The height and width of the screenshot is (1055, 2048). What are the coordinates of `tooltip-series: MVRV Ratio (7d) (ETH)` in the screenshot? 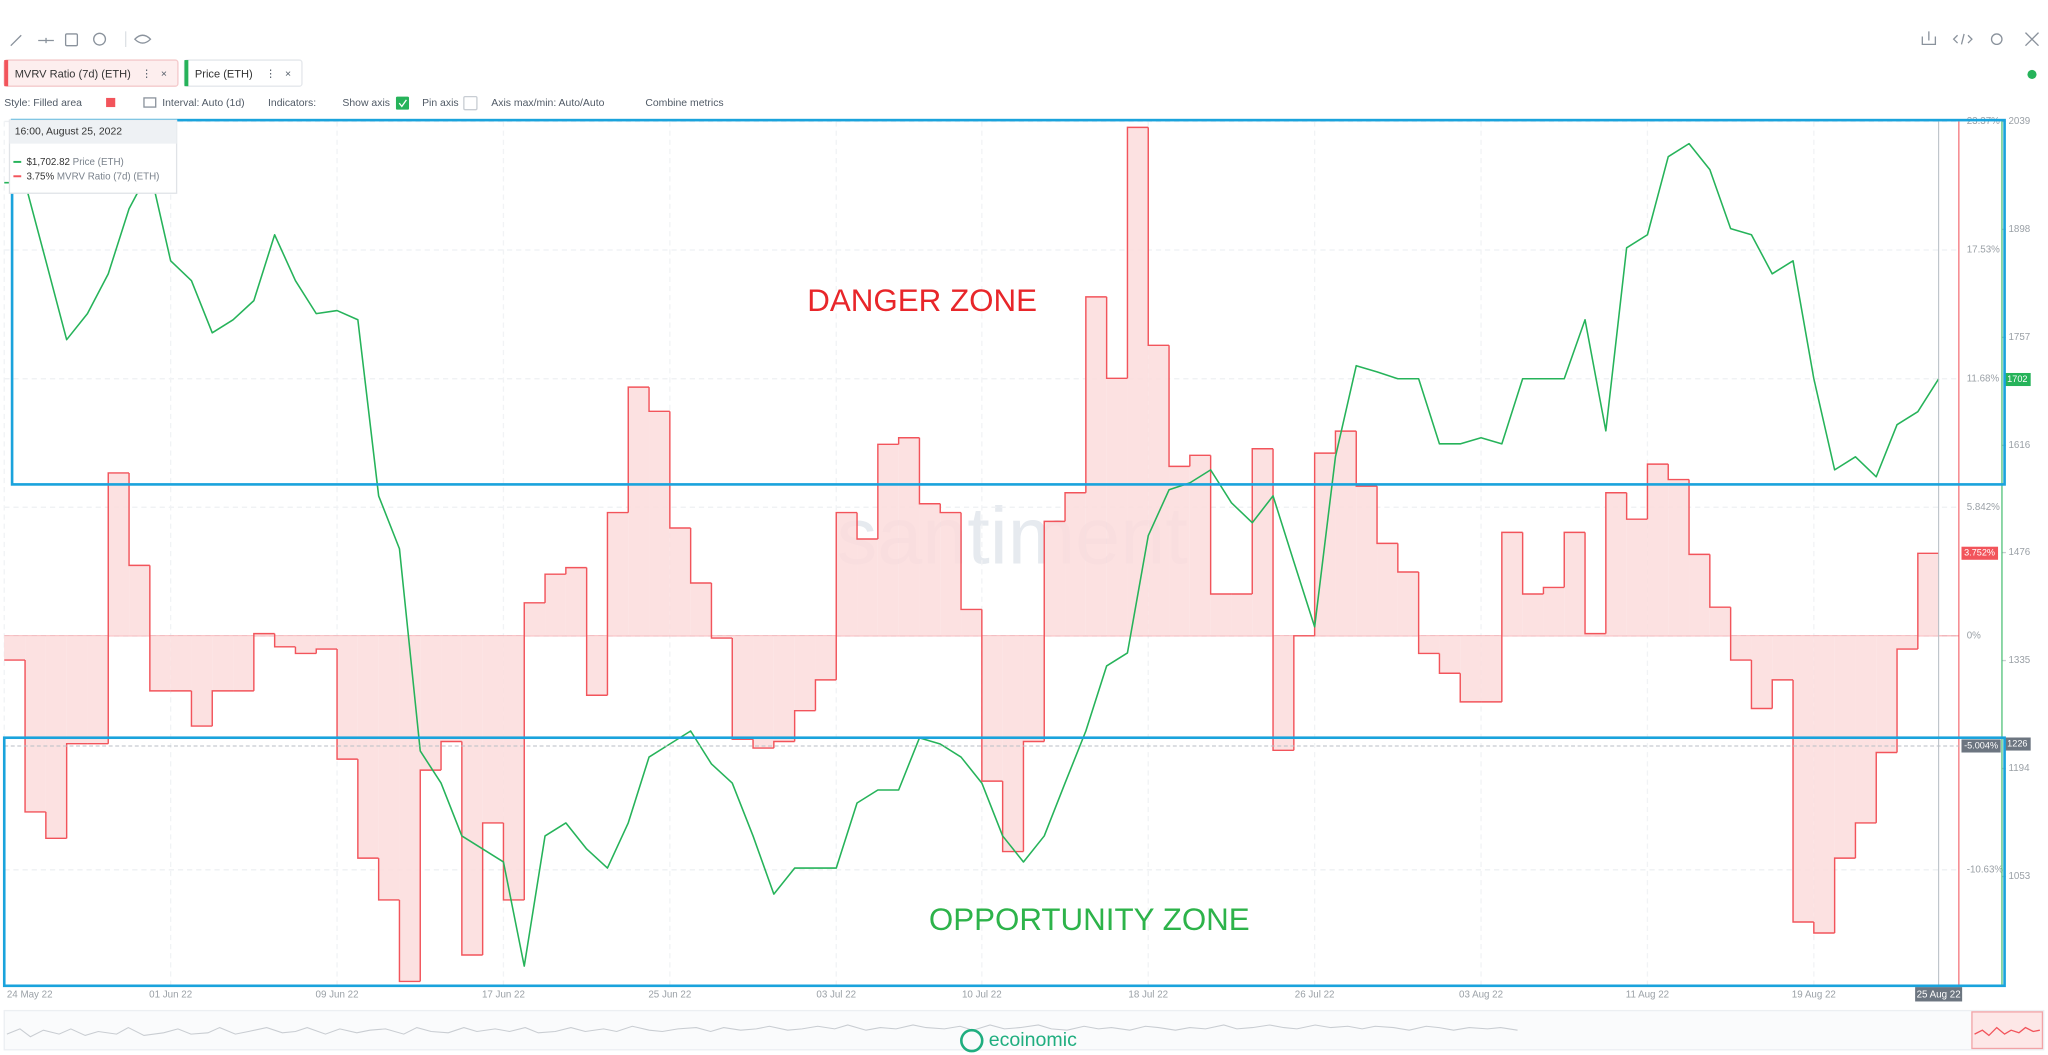 It's located at (108, 176).